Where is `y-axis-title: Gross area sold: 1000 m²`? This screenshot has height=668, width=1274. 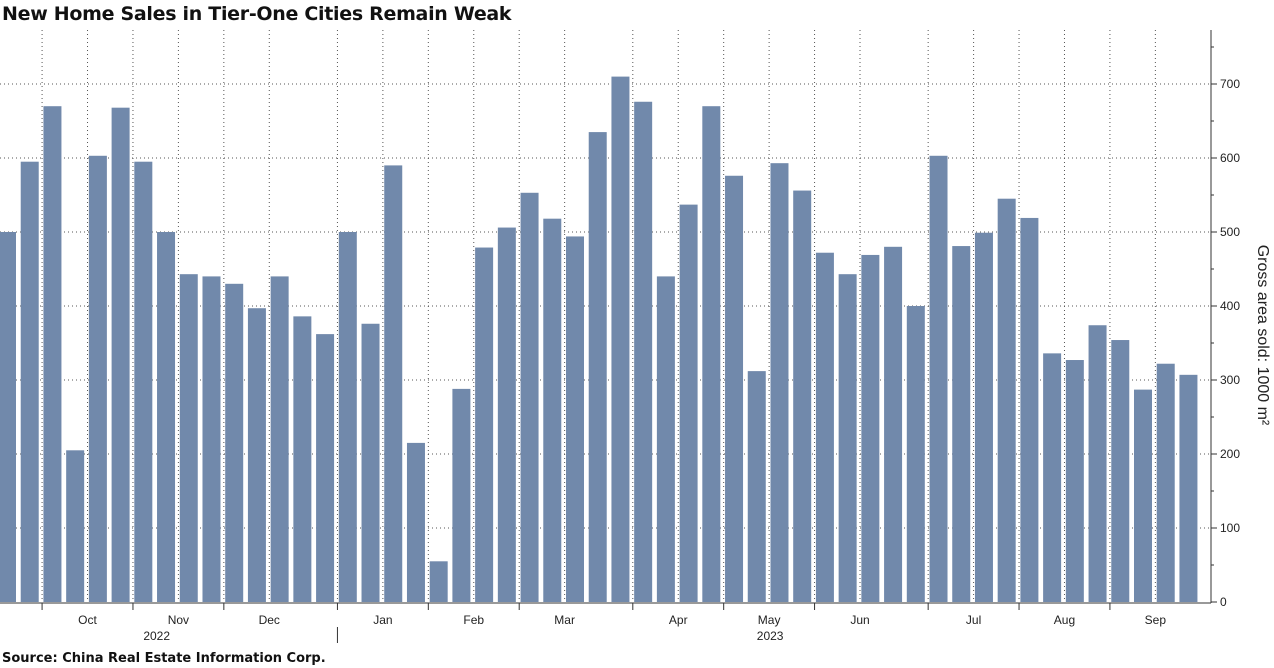
y-axis-title: Gross area sold: 1000 m² is located at coordinates (1262, 335).